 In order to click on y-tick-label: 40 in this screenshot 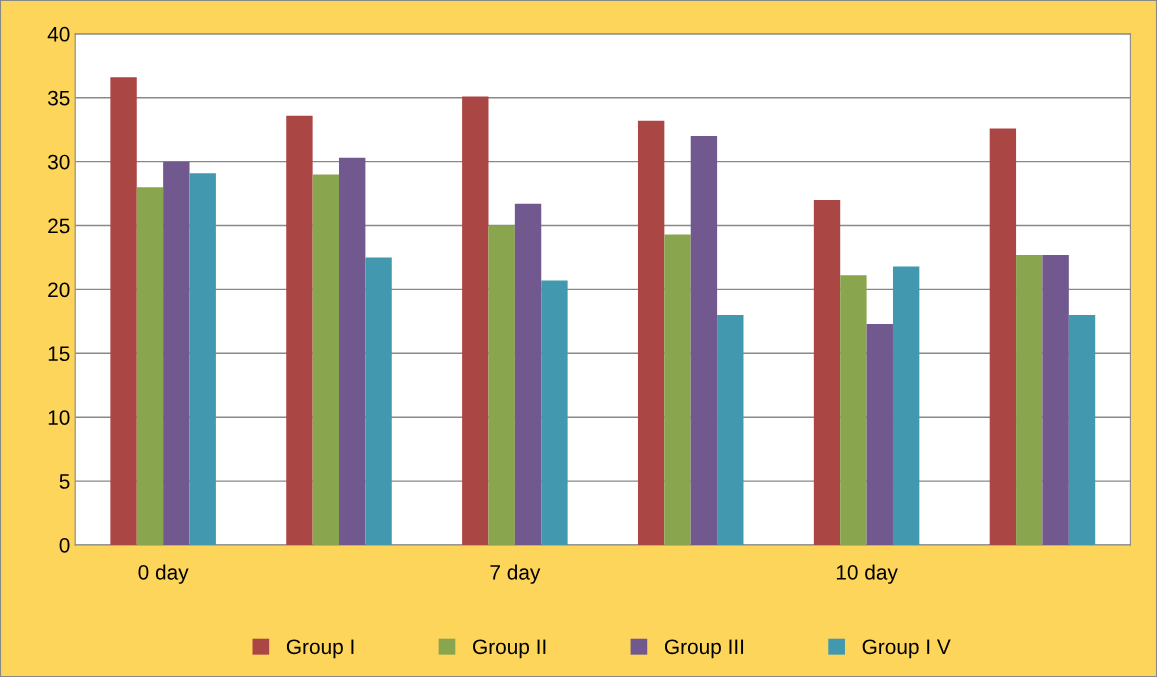, I will do `click(58, 34)`.